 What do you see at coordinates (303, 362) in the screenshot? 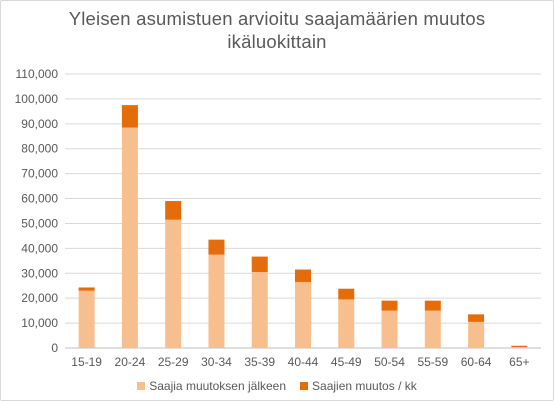
I see `x-tick-label-40-44: 40-44` at bounding box center [303, 362].